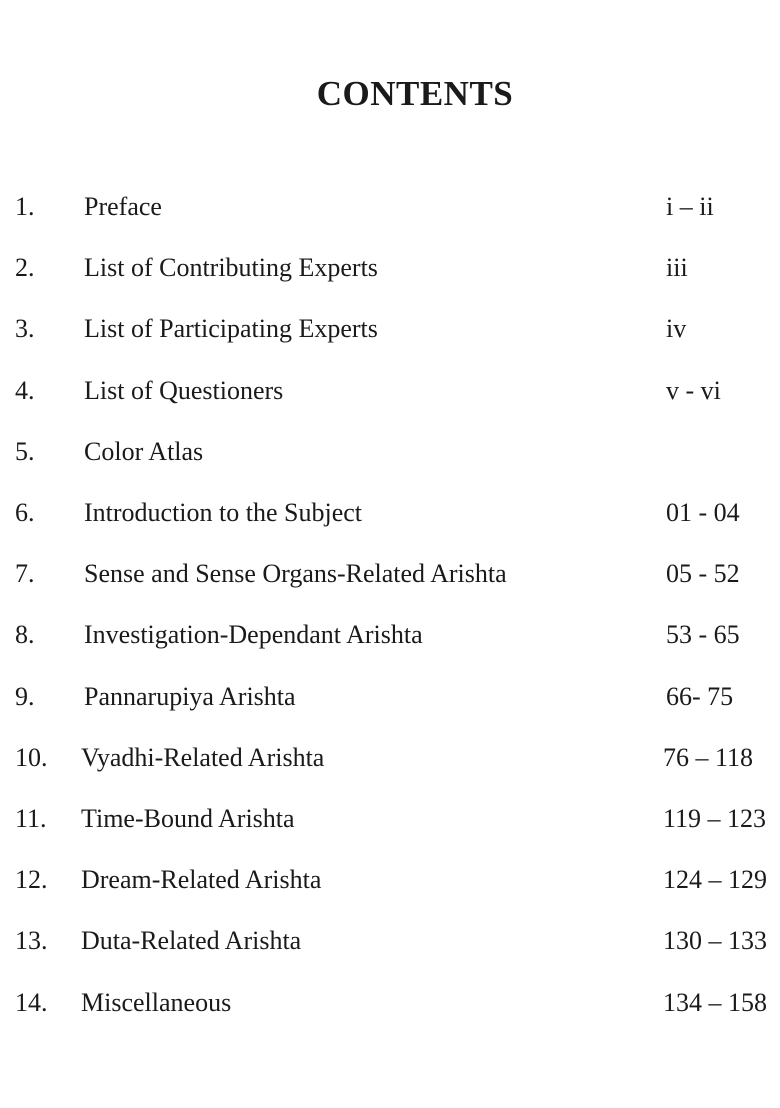 The width and height of the screenshot is (780, 1108). Describe the element at coordinates (390, 334) in the screenshot. I see `toc-entry: 3. List of Participating Experts iv` at that location.